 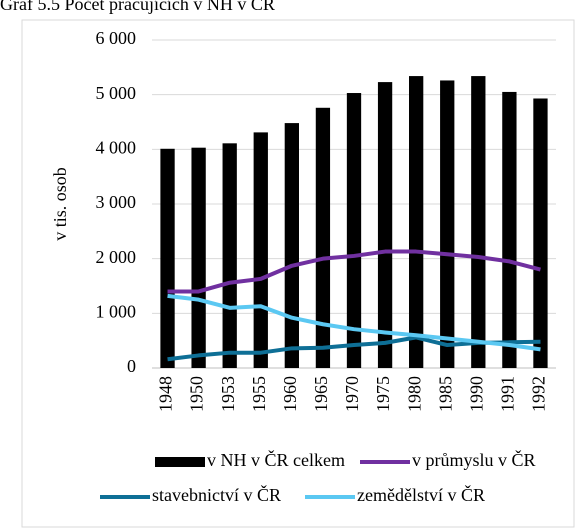 What do you see at coordinates (321, 394) in the screenshot?
I see `x-tick-label: 1965` at bounding box center [321, 394].